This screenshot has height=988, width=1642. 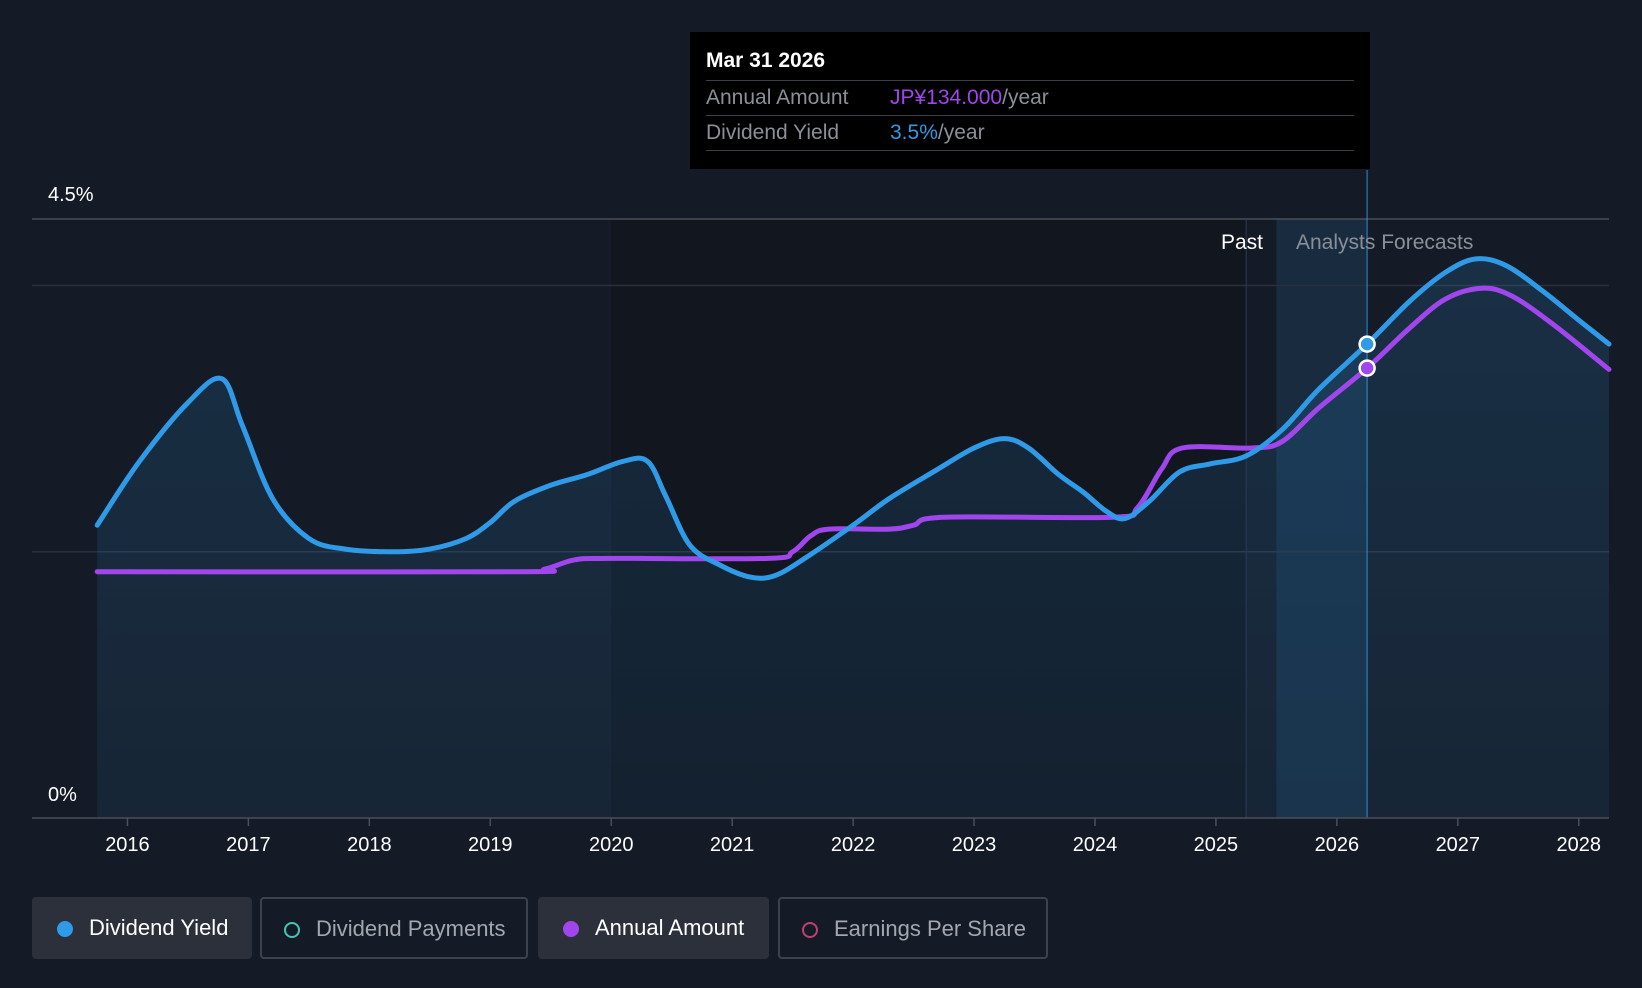 I want to click on x-tick-label: 2027, so click(x=1458, y=845).